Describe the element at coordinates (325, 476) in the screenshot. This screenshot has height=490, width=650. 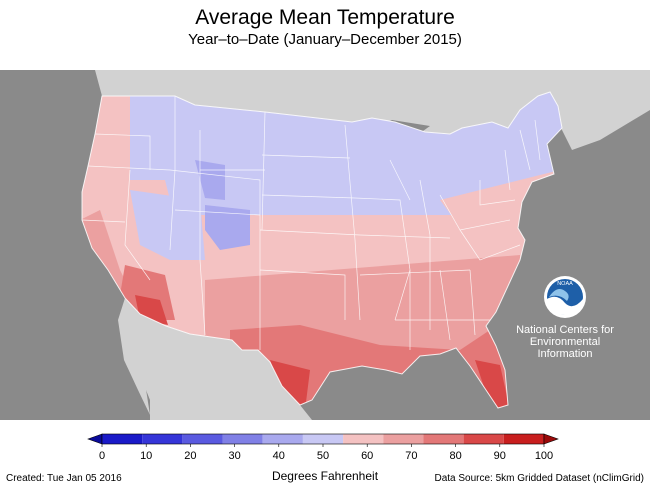
I see `legend-label: Degrees Fahrenheit` at that location.